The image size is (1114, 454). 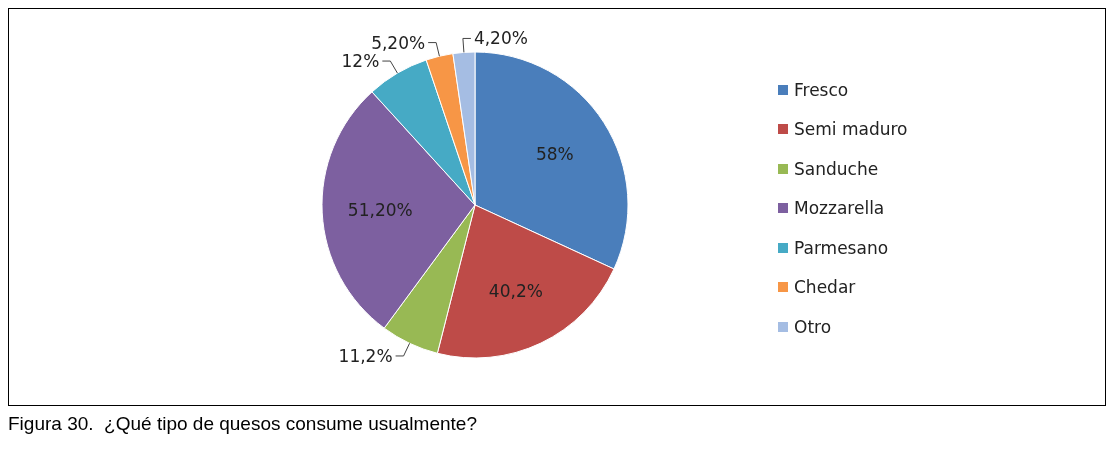 I want to click on data-label: 51,20%, so click(x=380, y=209).